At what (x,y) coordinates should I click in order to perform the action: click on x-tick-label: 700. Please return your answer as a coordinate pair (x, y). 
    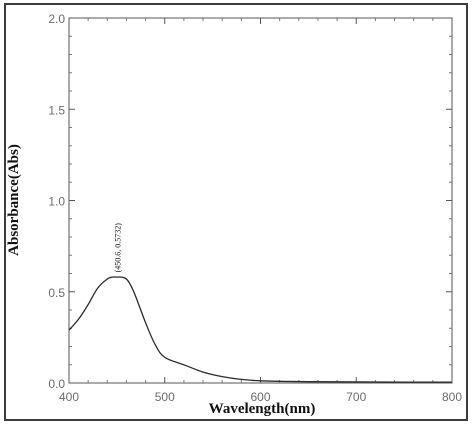
    Looking at the image, I should click on (356, 397).